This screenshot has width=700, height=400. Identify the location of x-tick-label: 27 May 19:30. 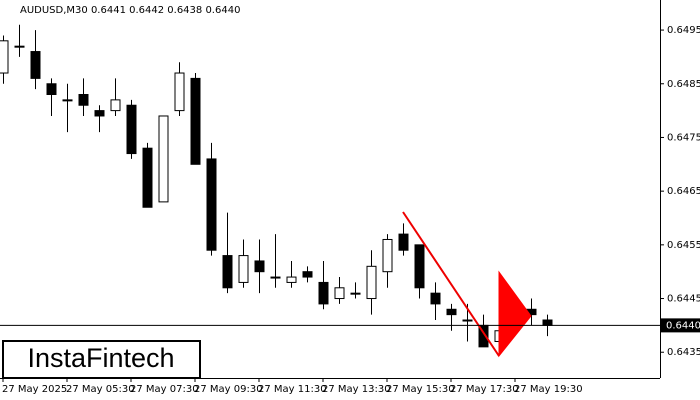
(548, 389).